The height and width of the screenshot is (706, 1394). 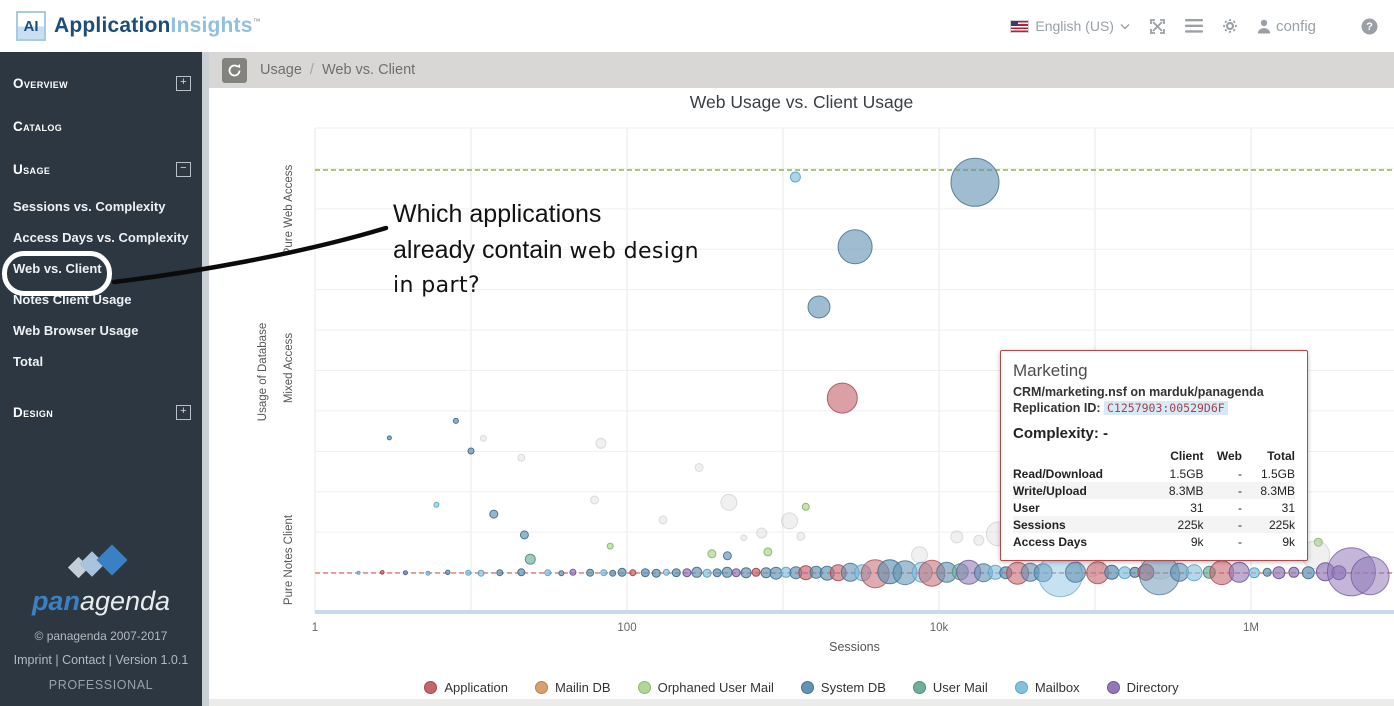 What do you see at coordinates (281, 70) in the screenshot?
I see `breadcrumb-section: Usage` at bounding box center [281, 70].